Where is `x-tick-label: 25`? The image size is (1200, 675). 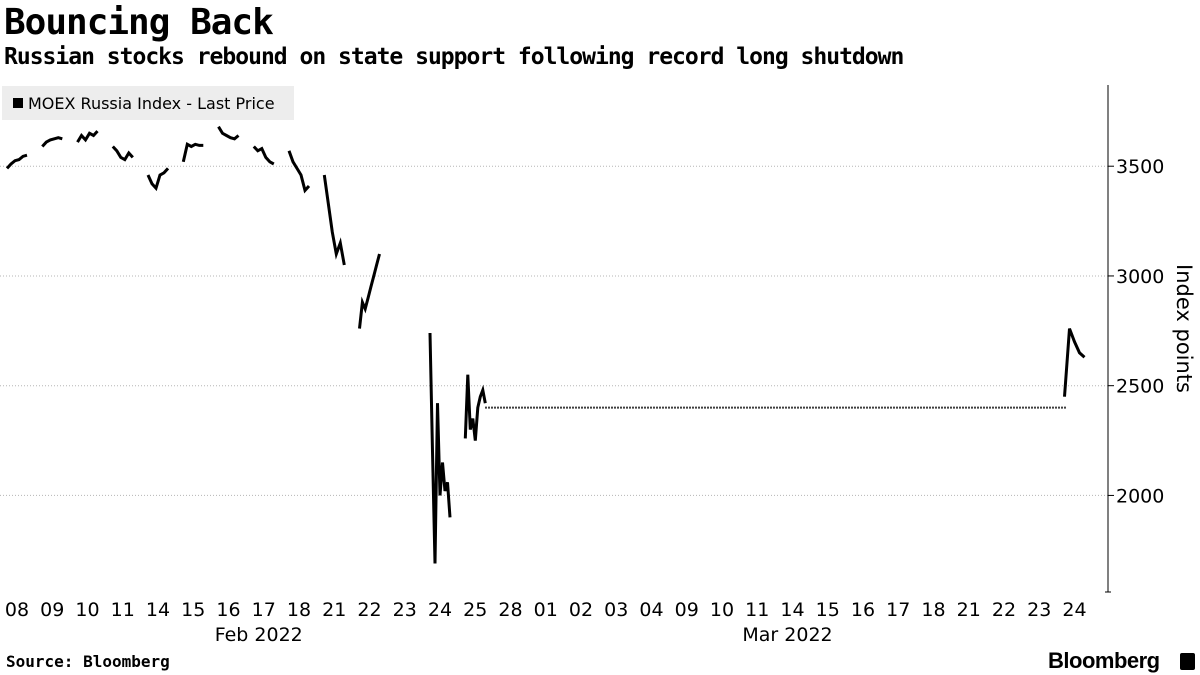 x-tick-label: 25 is located at coordinates (475, 610).